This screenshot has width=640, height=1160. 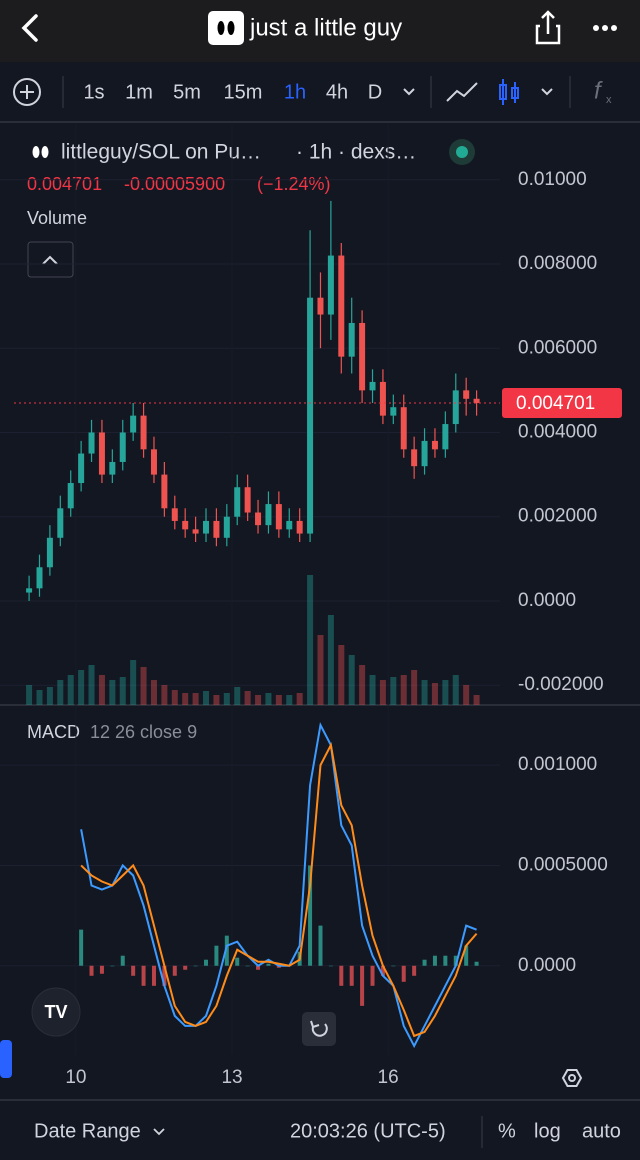 I want to click on settings-icon, so click(x=572, y=1078).